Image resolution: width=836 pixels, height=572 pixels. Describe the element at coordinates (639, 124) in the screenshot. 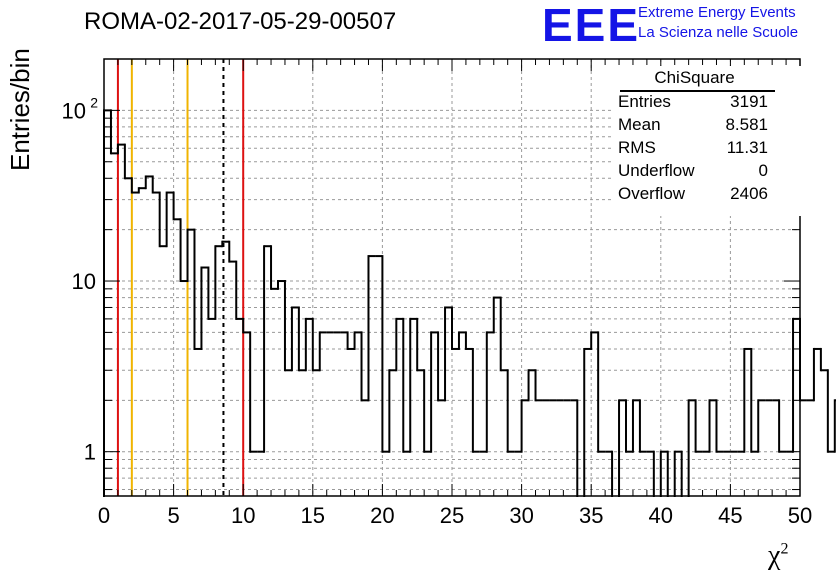

I see `stats-key: Mean` at that location.